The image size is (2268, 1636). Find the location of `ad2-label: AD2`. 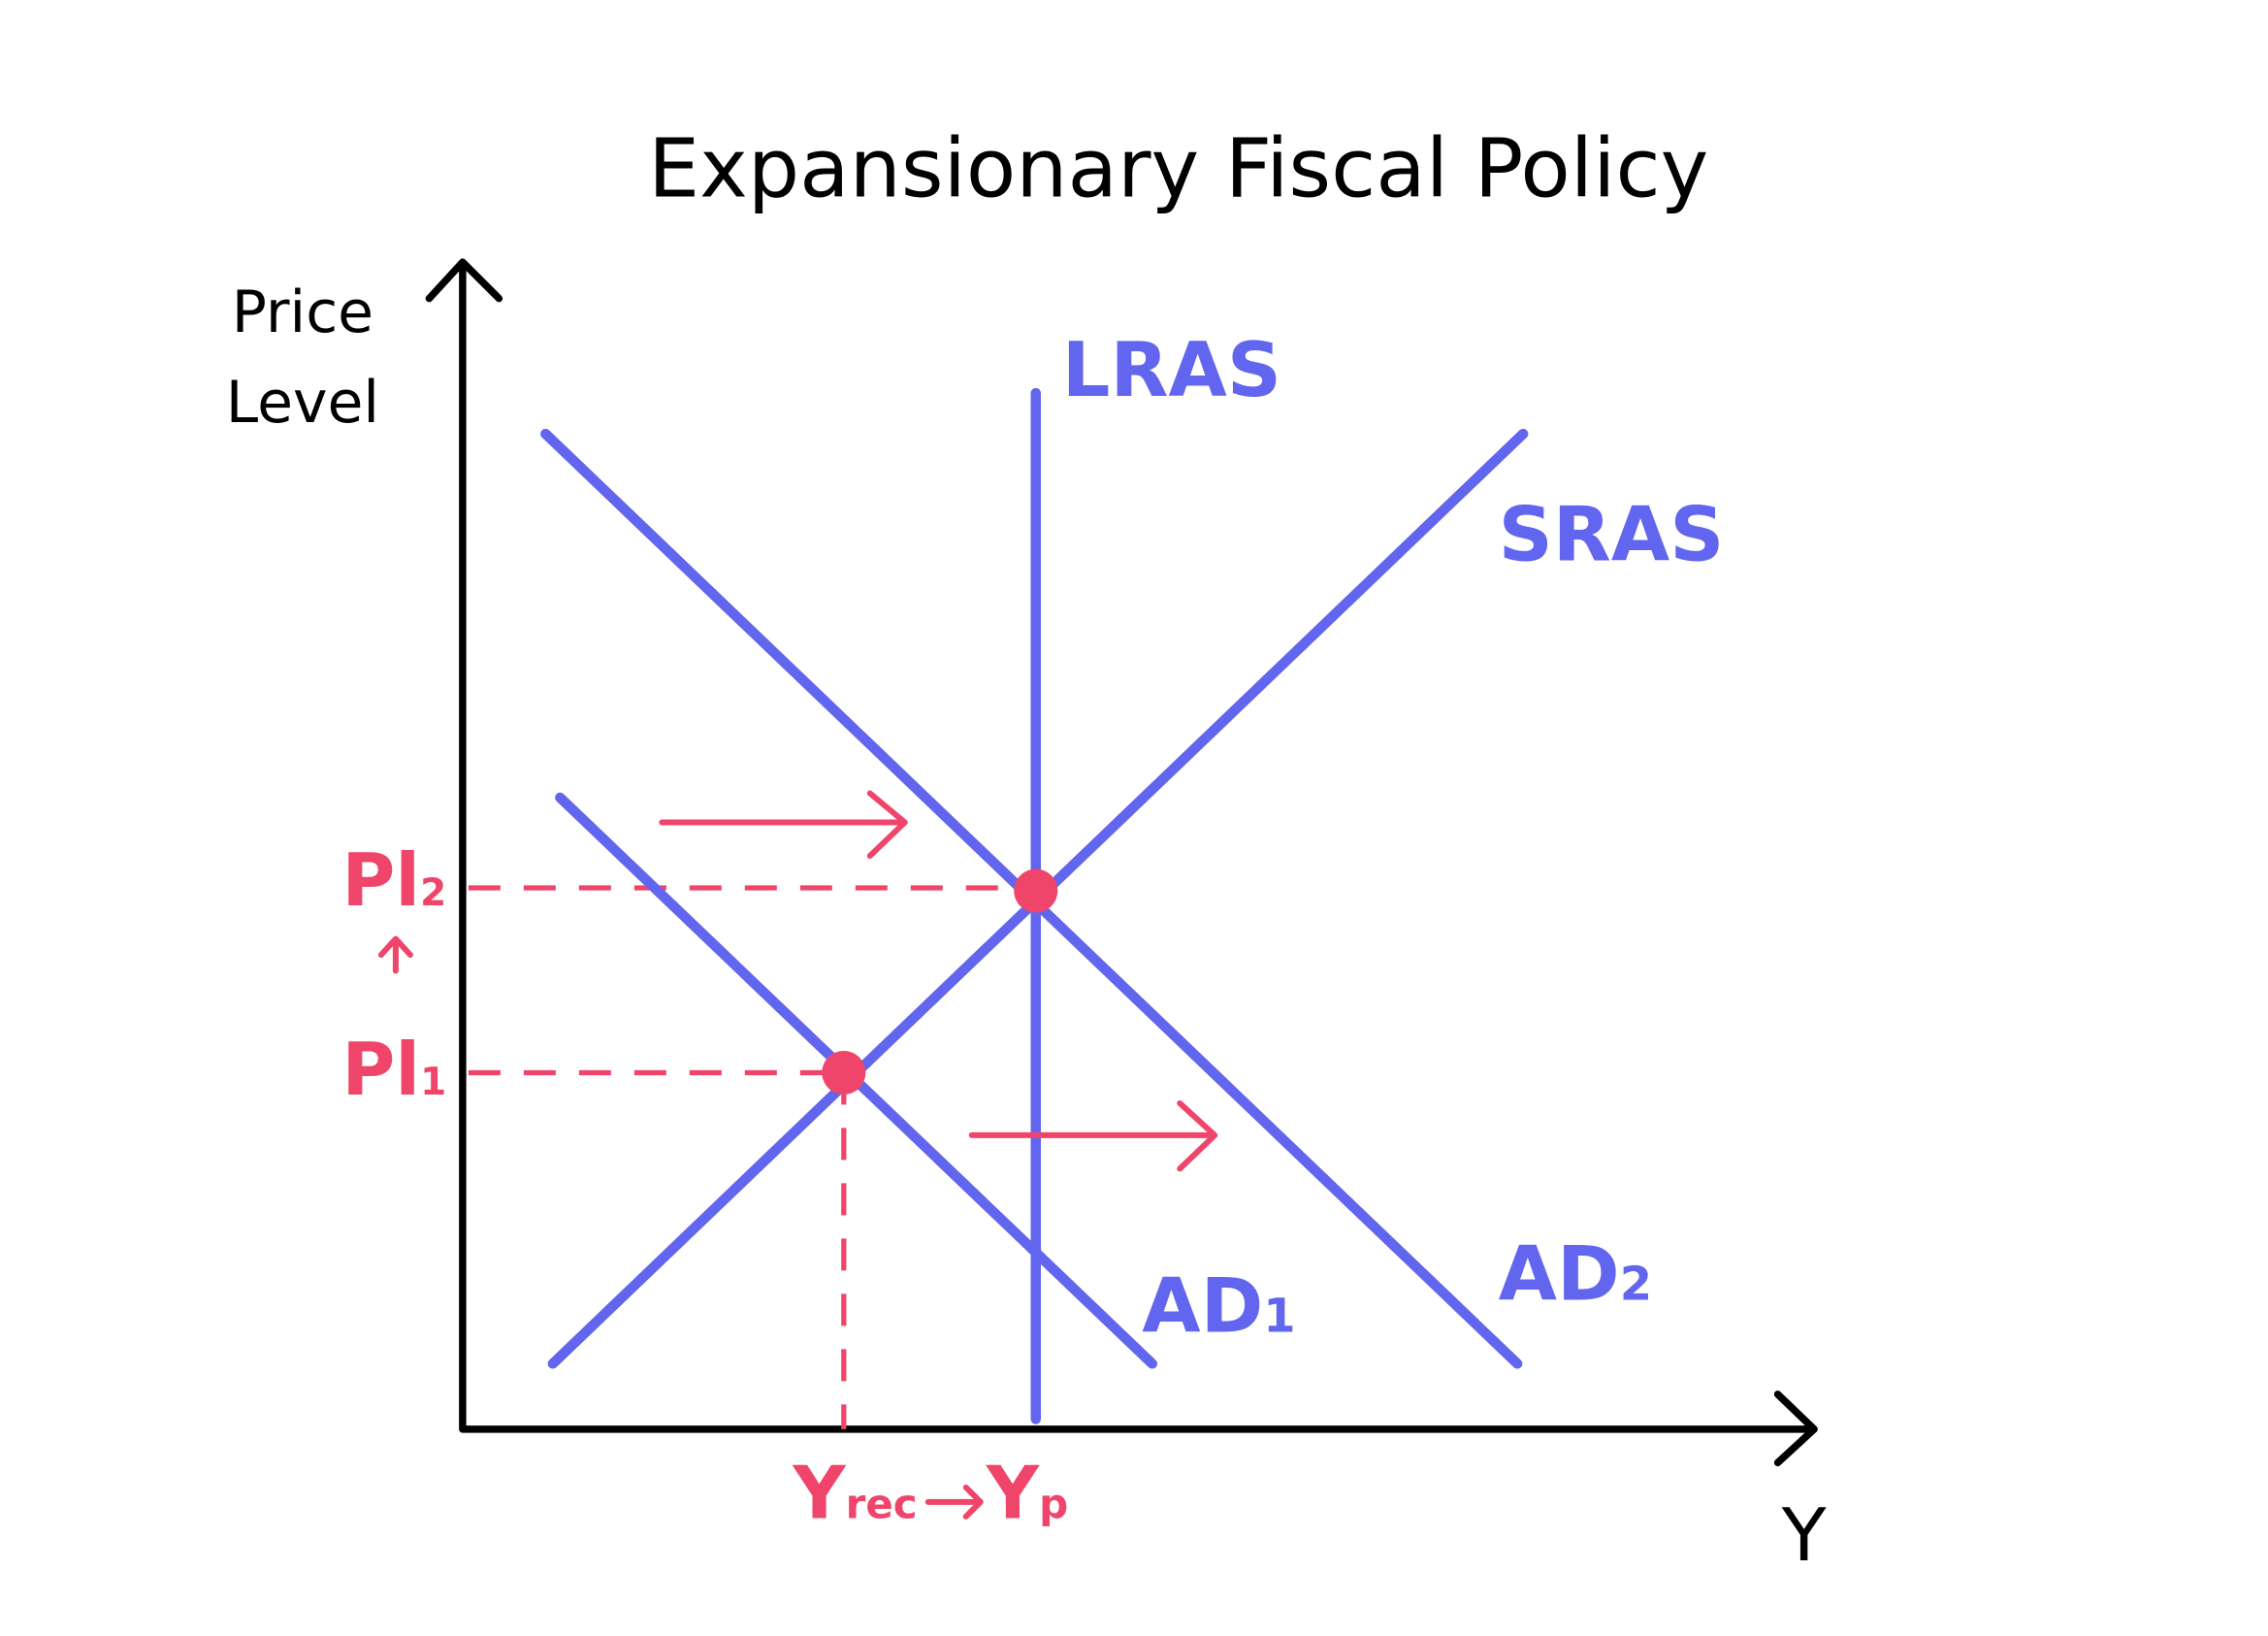

ad2-label: AD2 is located at coordinates (1575, 1274).